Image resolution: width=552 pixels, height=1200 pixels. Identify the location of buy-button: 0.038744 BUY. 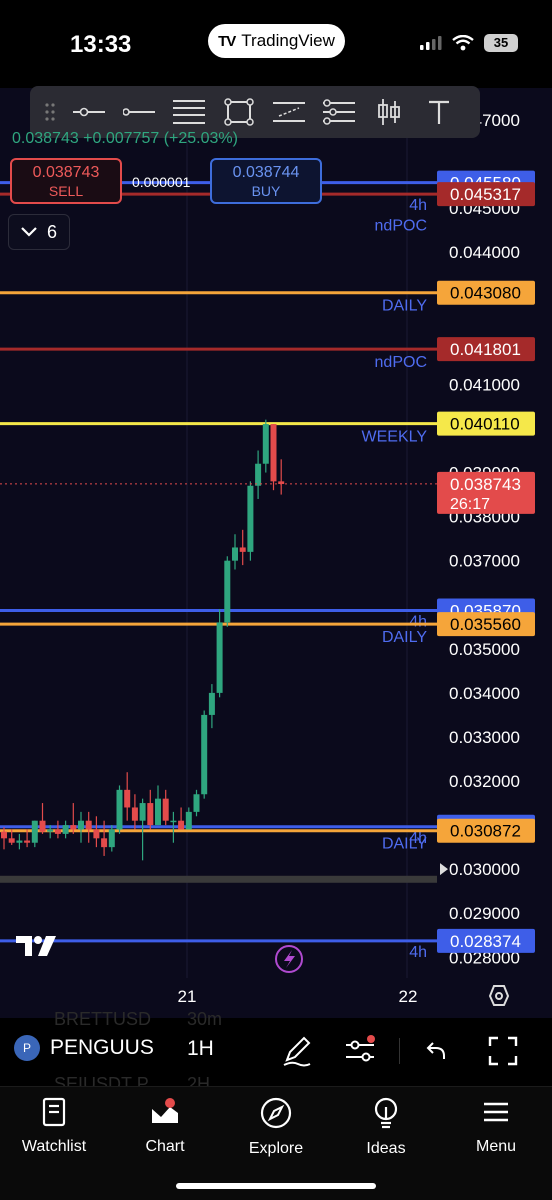
(266, 181).